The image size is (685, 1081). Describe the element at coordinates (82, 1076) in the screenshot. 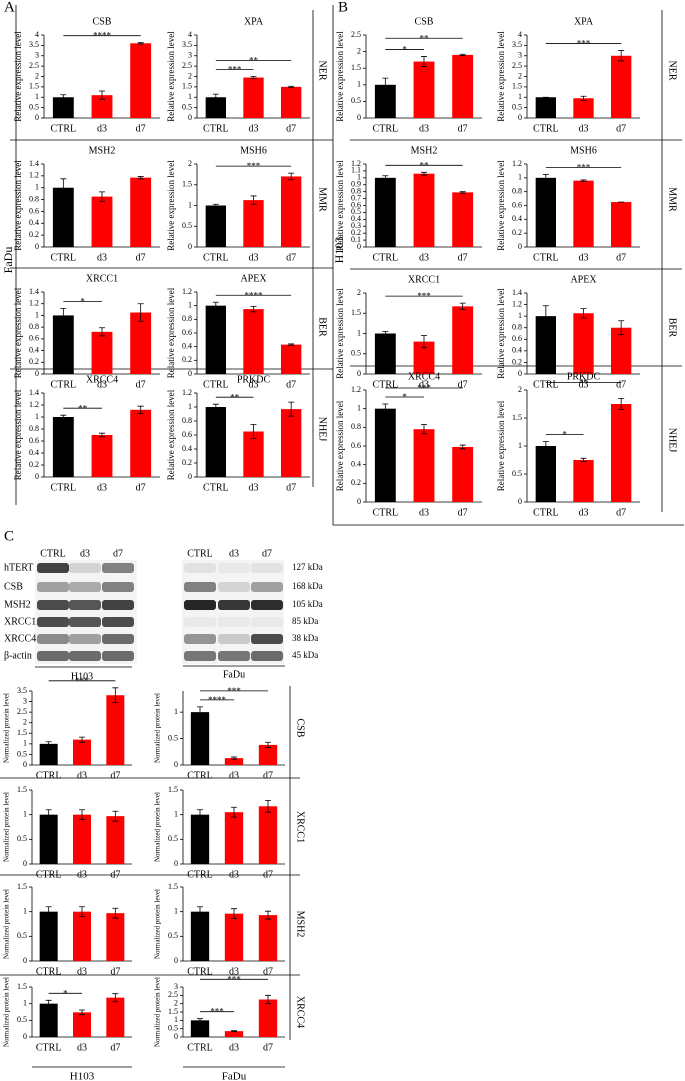

I see `cell-line-label: H103` at that location.